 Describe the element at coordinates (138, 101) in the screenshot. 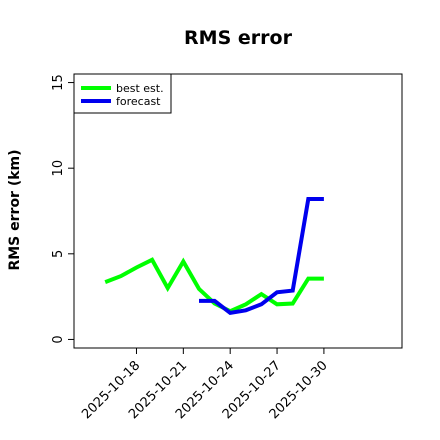

I see `legend-label-forecast: forecast` at that location.